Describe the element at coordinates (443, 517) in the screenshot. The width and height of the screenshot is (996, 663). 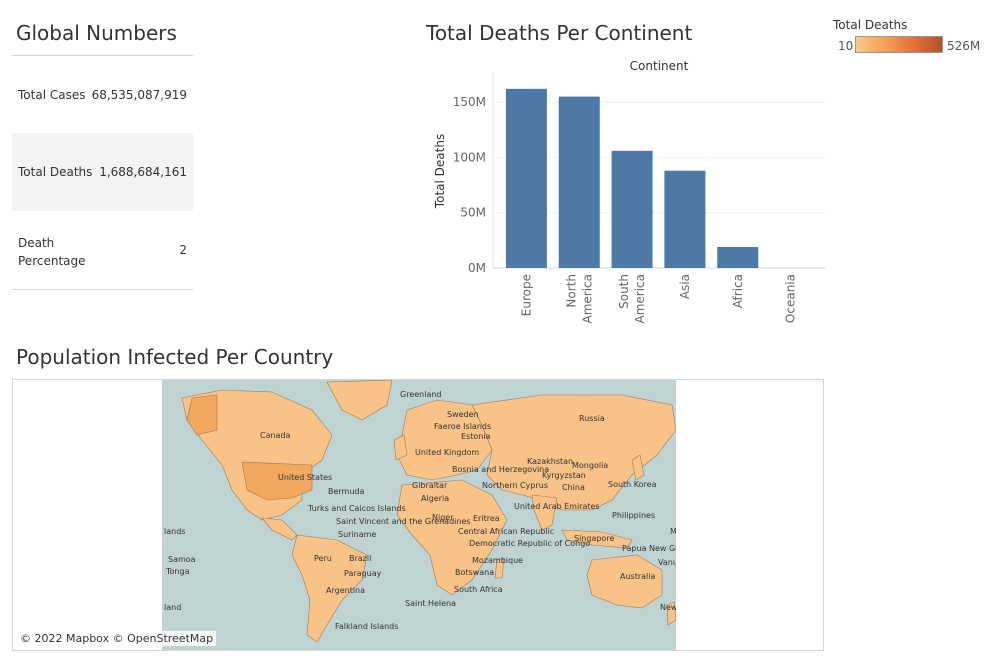
I see `map-country-label: Niger` at that location.